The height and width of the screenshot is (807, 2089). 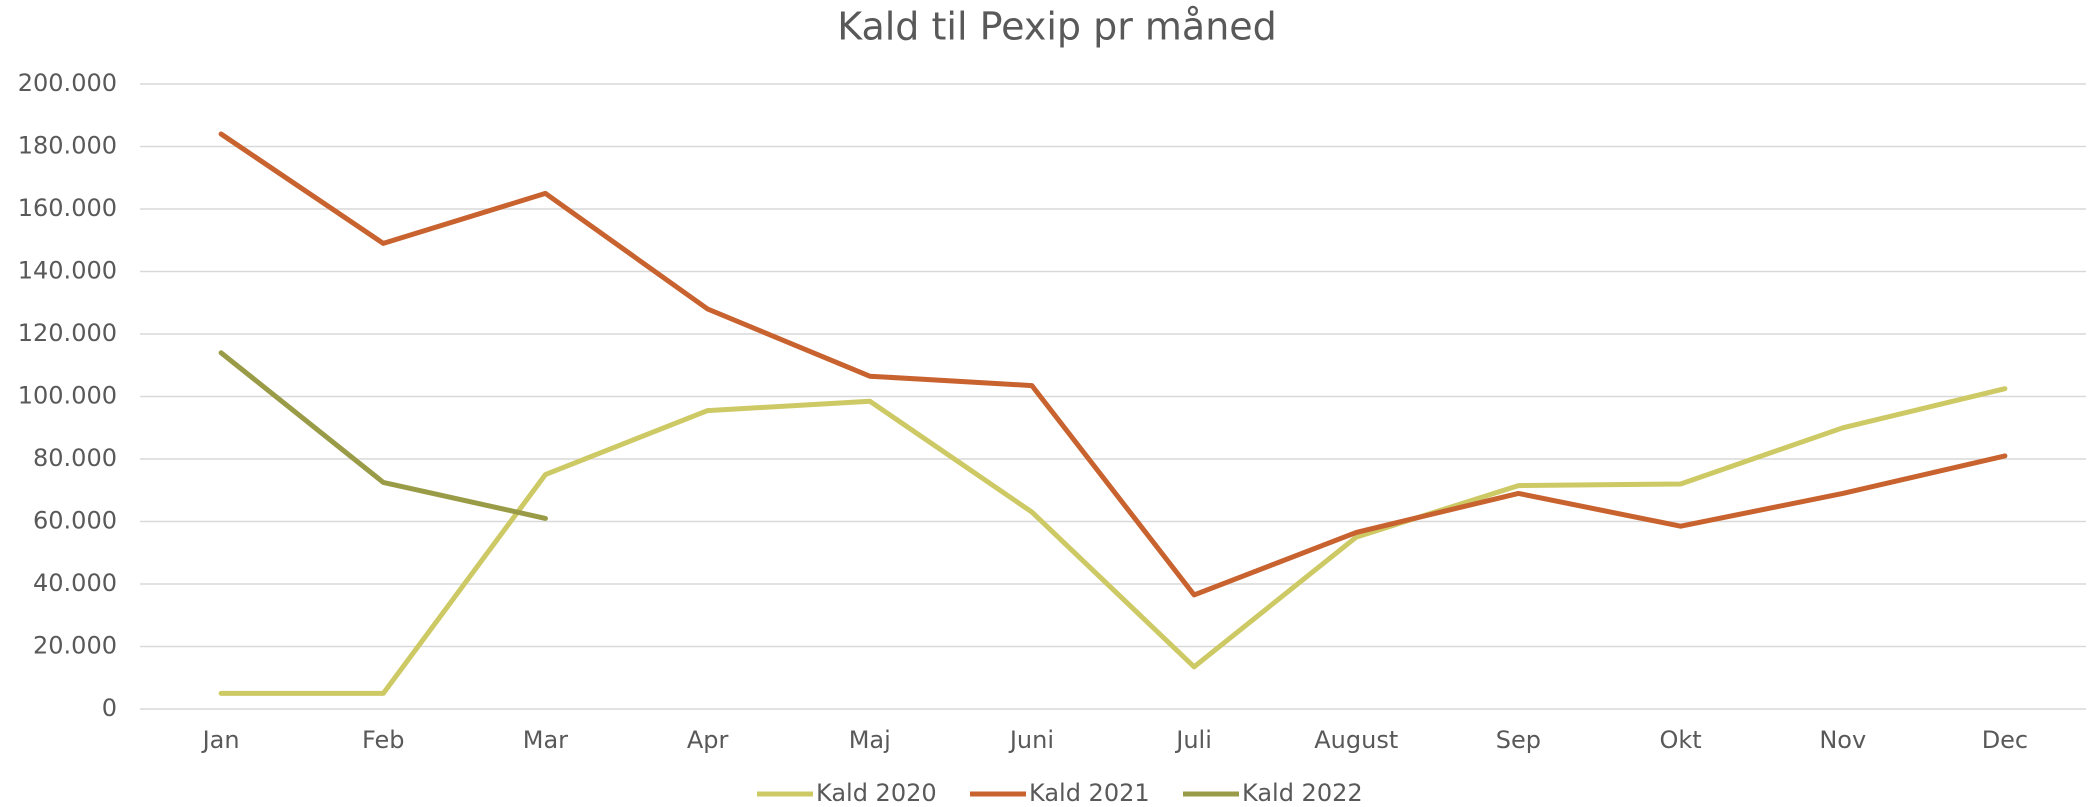 I want to click on x-tick-label: Sep, so click(x=1518, y=740).